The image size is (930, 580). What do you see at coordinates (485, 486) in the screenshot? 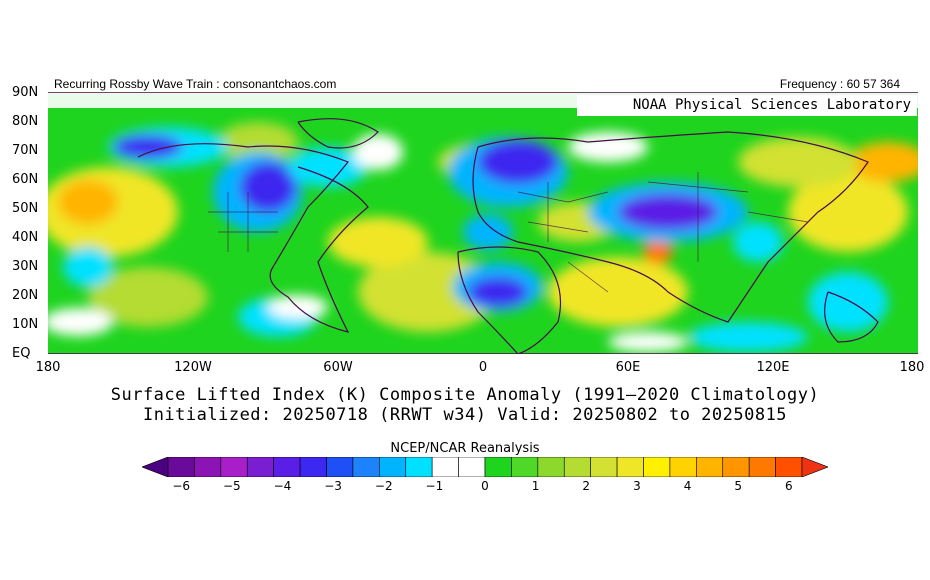
I see `colorbar-tick-label: 0` at bounding box center [485, 486].